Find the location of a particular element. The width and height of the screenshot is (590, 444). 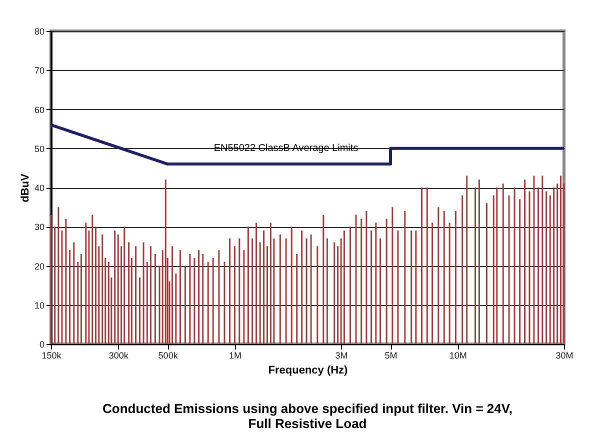

y-tick-label: 70 is located at coordinates (39, 71).